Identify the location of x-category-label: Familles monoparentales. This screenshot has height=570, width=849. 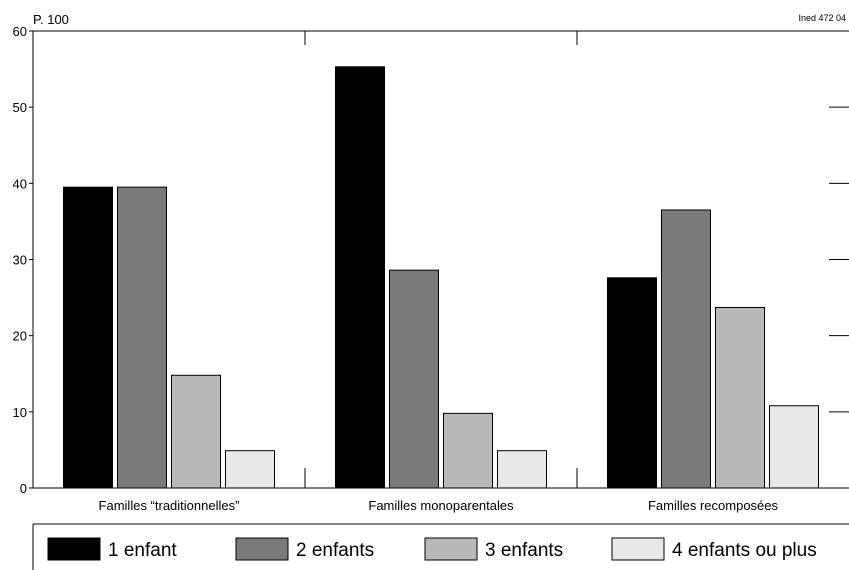
(441, 505).